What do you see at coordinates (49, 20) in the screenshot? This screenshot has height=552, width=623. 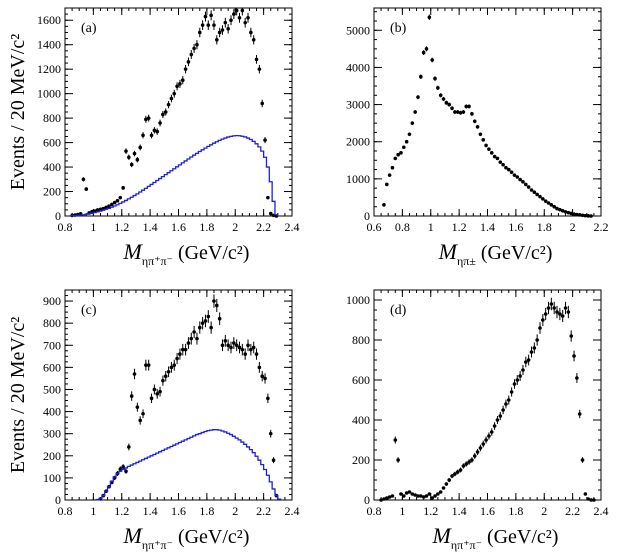 I see `y-tick-label: 1600` at bounding box center [49, 20].